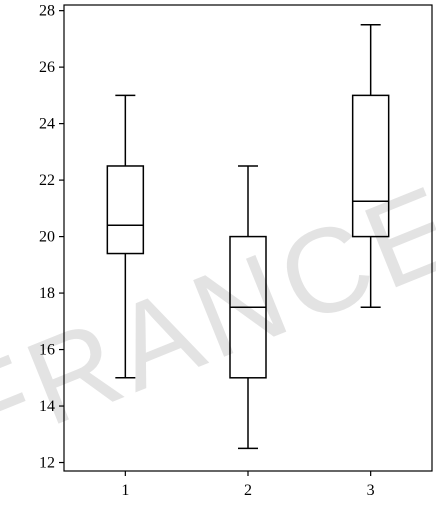  Describe the element at coordinates (47, 180) in the screenshot. I see `y-tick-label: 22` at that location.